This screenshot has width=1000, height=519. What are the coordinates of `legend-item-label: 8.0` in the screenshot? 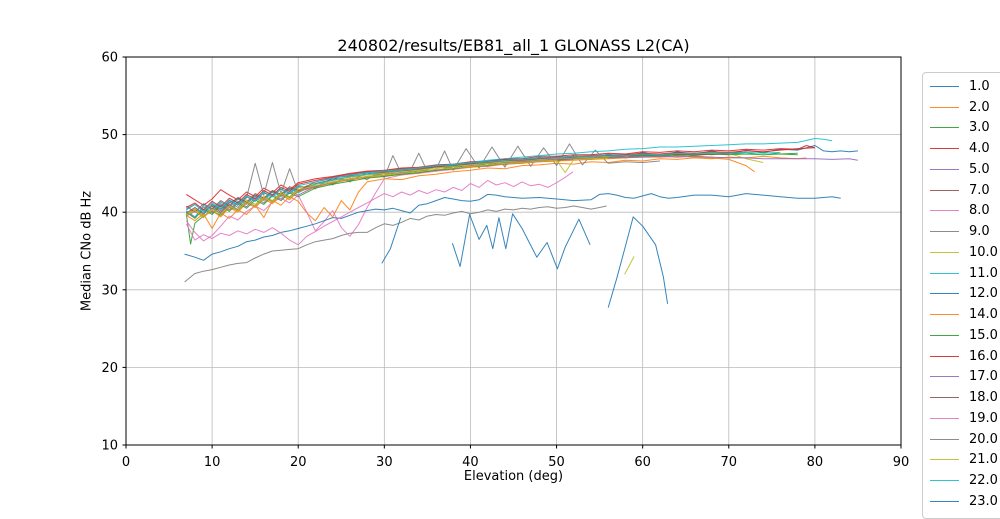 It's located at (979, 211).